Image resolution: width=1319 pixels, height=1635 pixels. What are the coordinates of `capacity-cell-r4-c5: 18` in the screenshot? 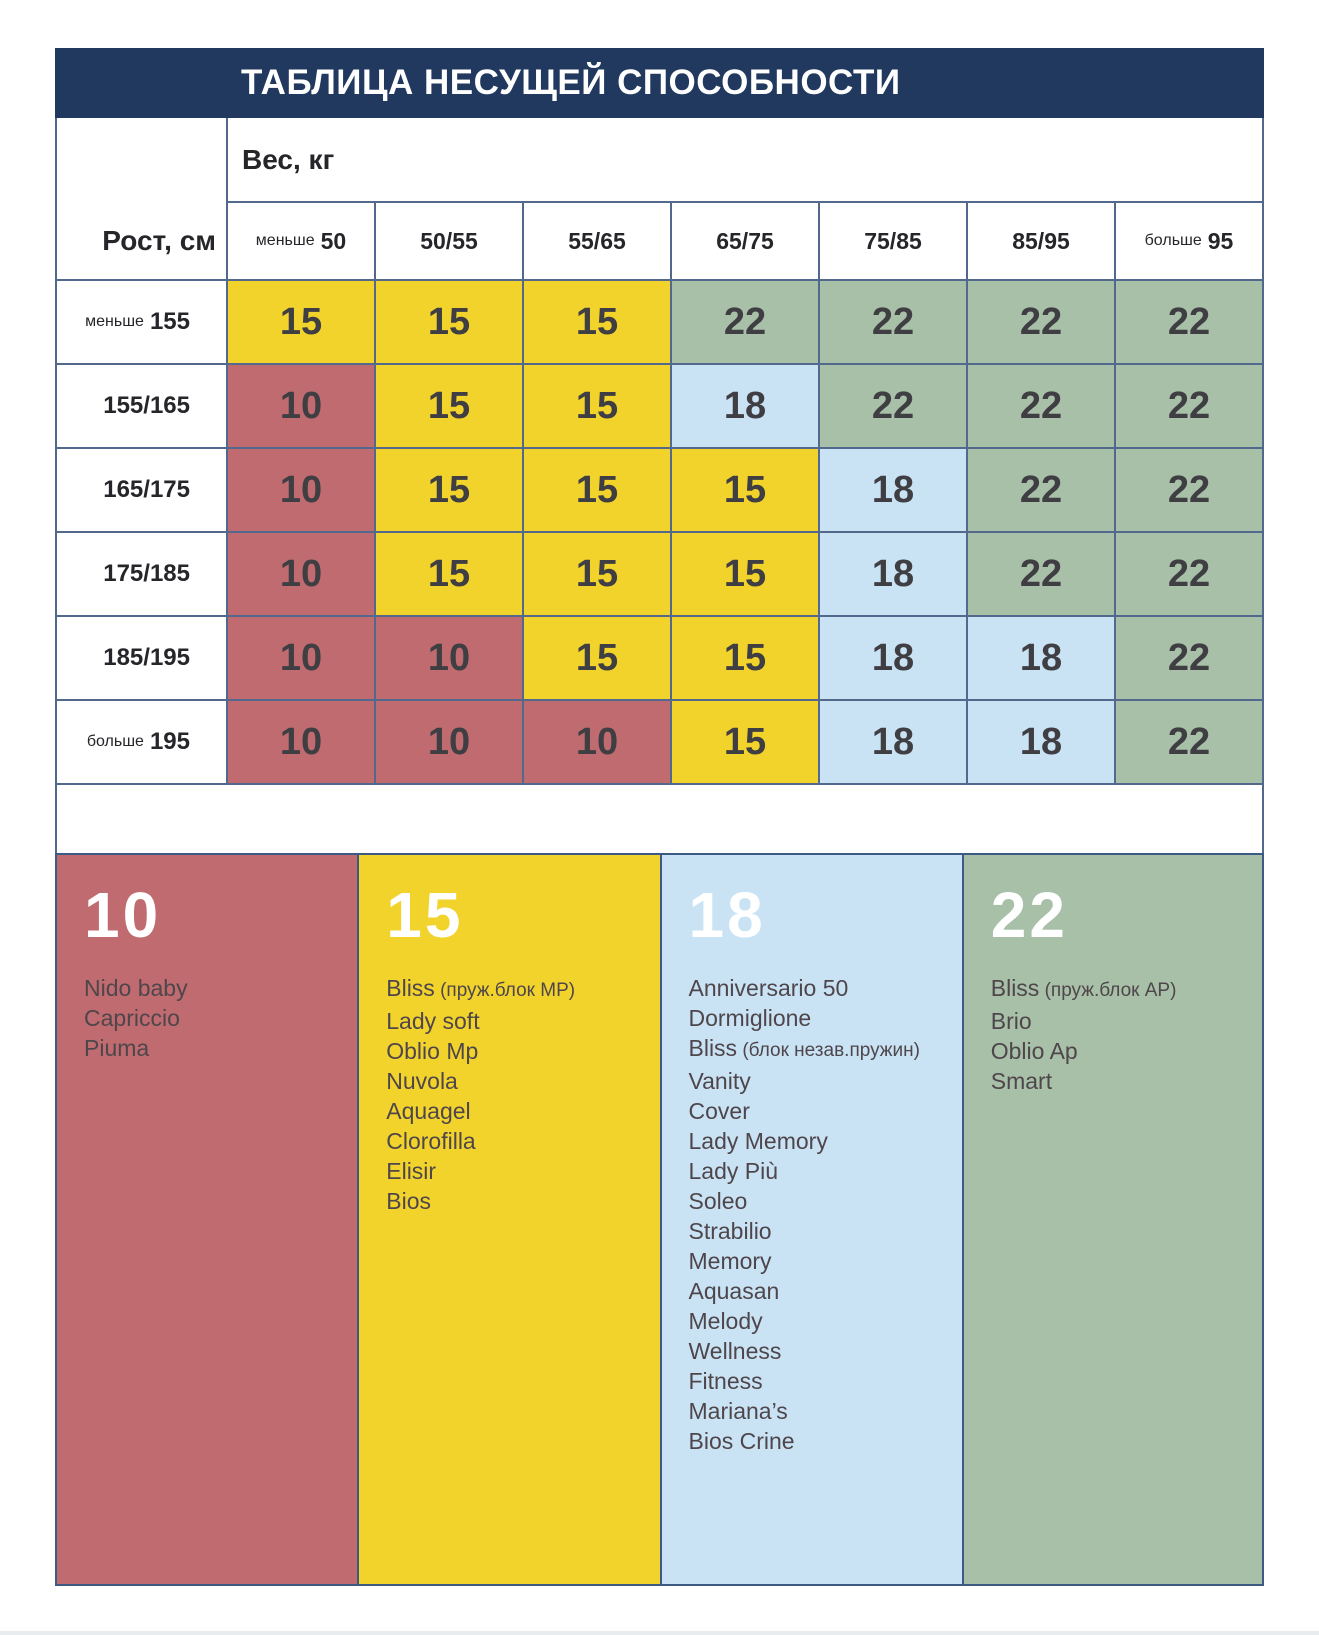 It's located at (1040, 659).